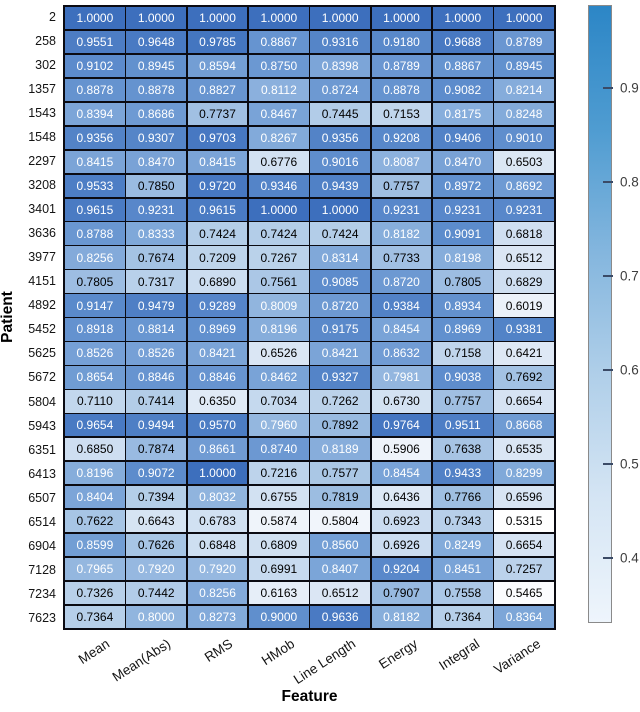 The height and width of the screenshot is (712, 640). What do you see at coordinates (156, 401) in the screenshot?
I see `heatmap-cell: 0.7414` at bounding box center [156, 401].